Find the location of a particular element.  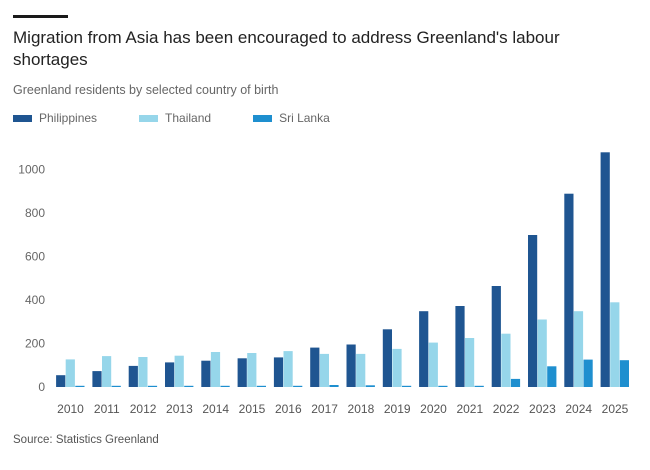

legend-label: Sri Lanka is located at coordinates (304, 118).